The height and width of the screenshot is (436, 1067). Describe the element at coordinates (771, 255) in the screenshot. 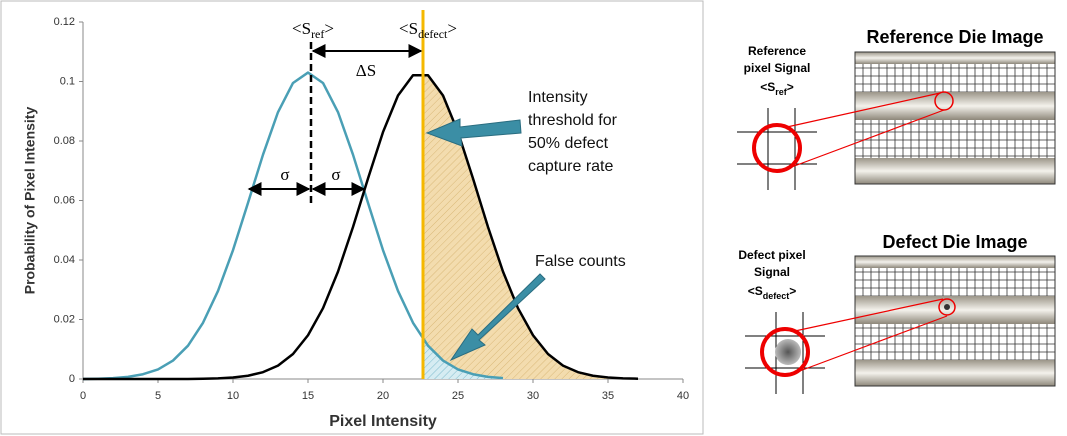

I see `signal-label: Defect pixel` at that location.